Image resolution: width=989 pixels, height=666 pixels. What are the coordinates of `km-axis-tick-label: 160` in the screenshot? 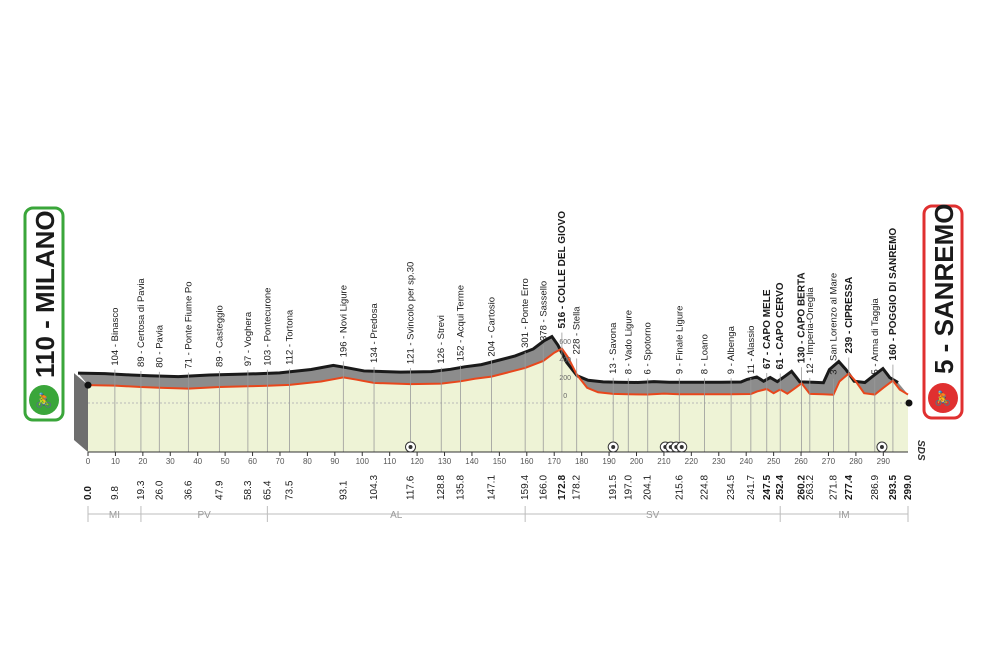 It's located at (527, 461).